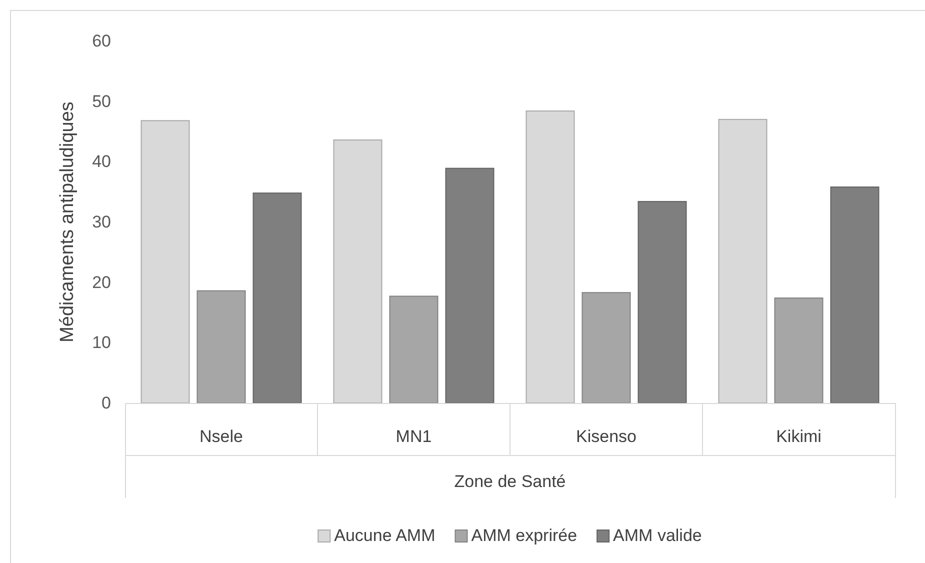 This screenshot has width=925, height=563. I want to click on x-tick-label: Kisenso, so click(606, 436).